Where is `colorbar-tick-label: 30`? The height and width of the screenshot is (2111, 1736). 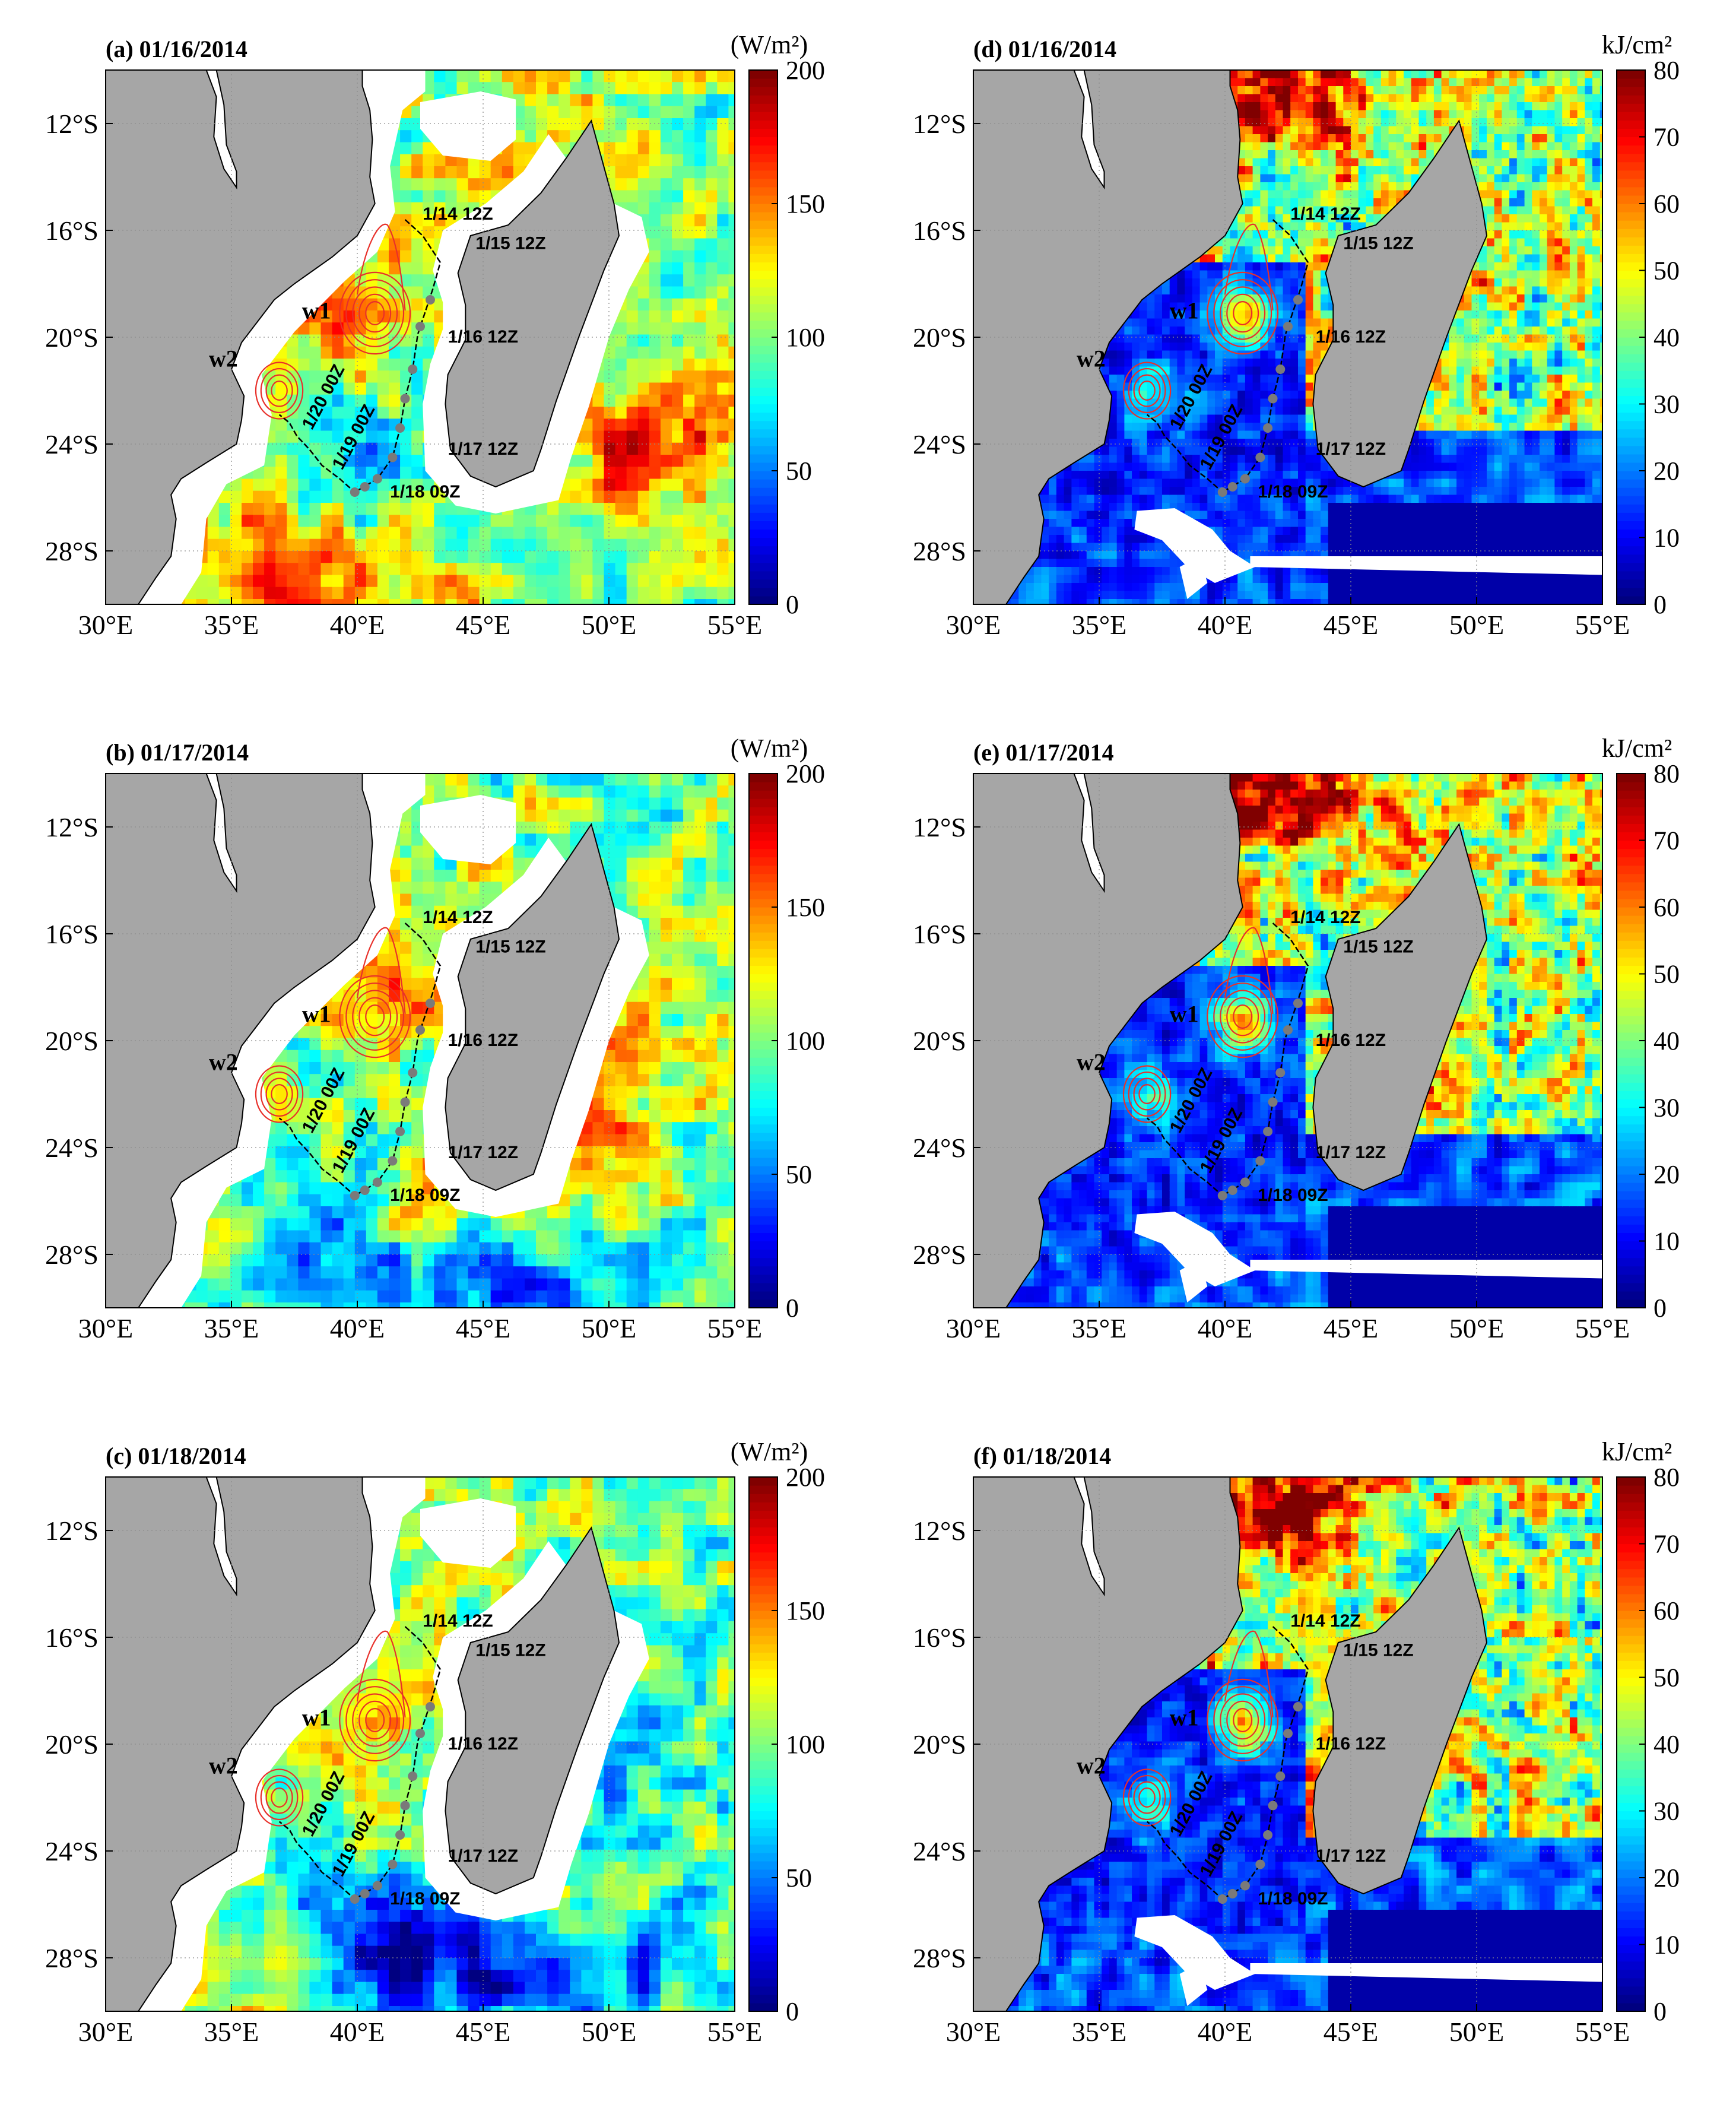
colorbar-tick-label: 30 is located at coordinates (1667, 1108).